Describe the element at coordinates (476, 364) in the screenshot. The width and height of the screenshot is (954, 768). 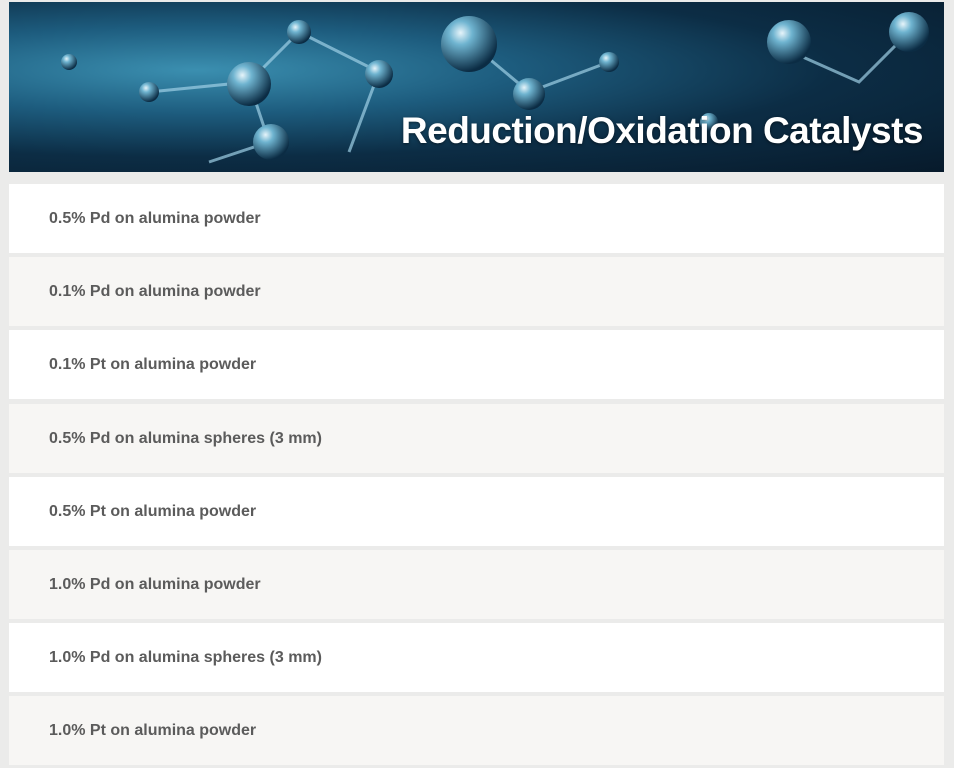
I see `product-row: 0.1% Pt on alumina powder` at that location.